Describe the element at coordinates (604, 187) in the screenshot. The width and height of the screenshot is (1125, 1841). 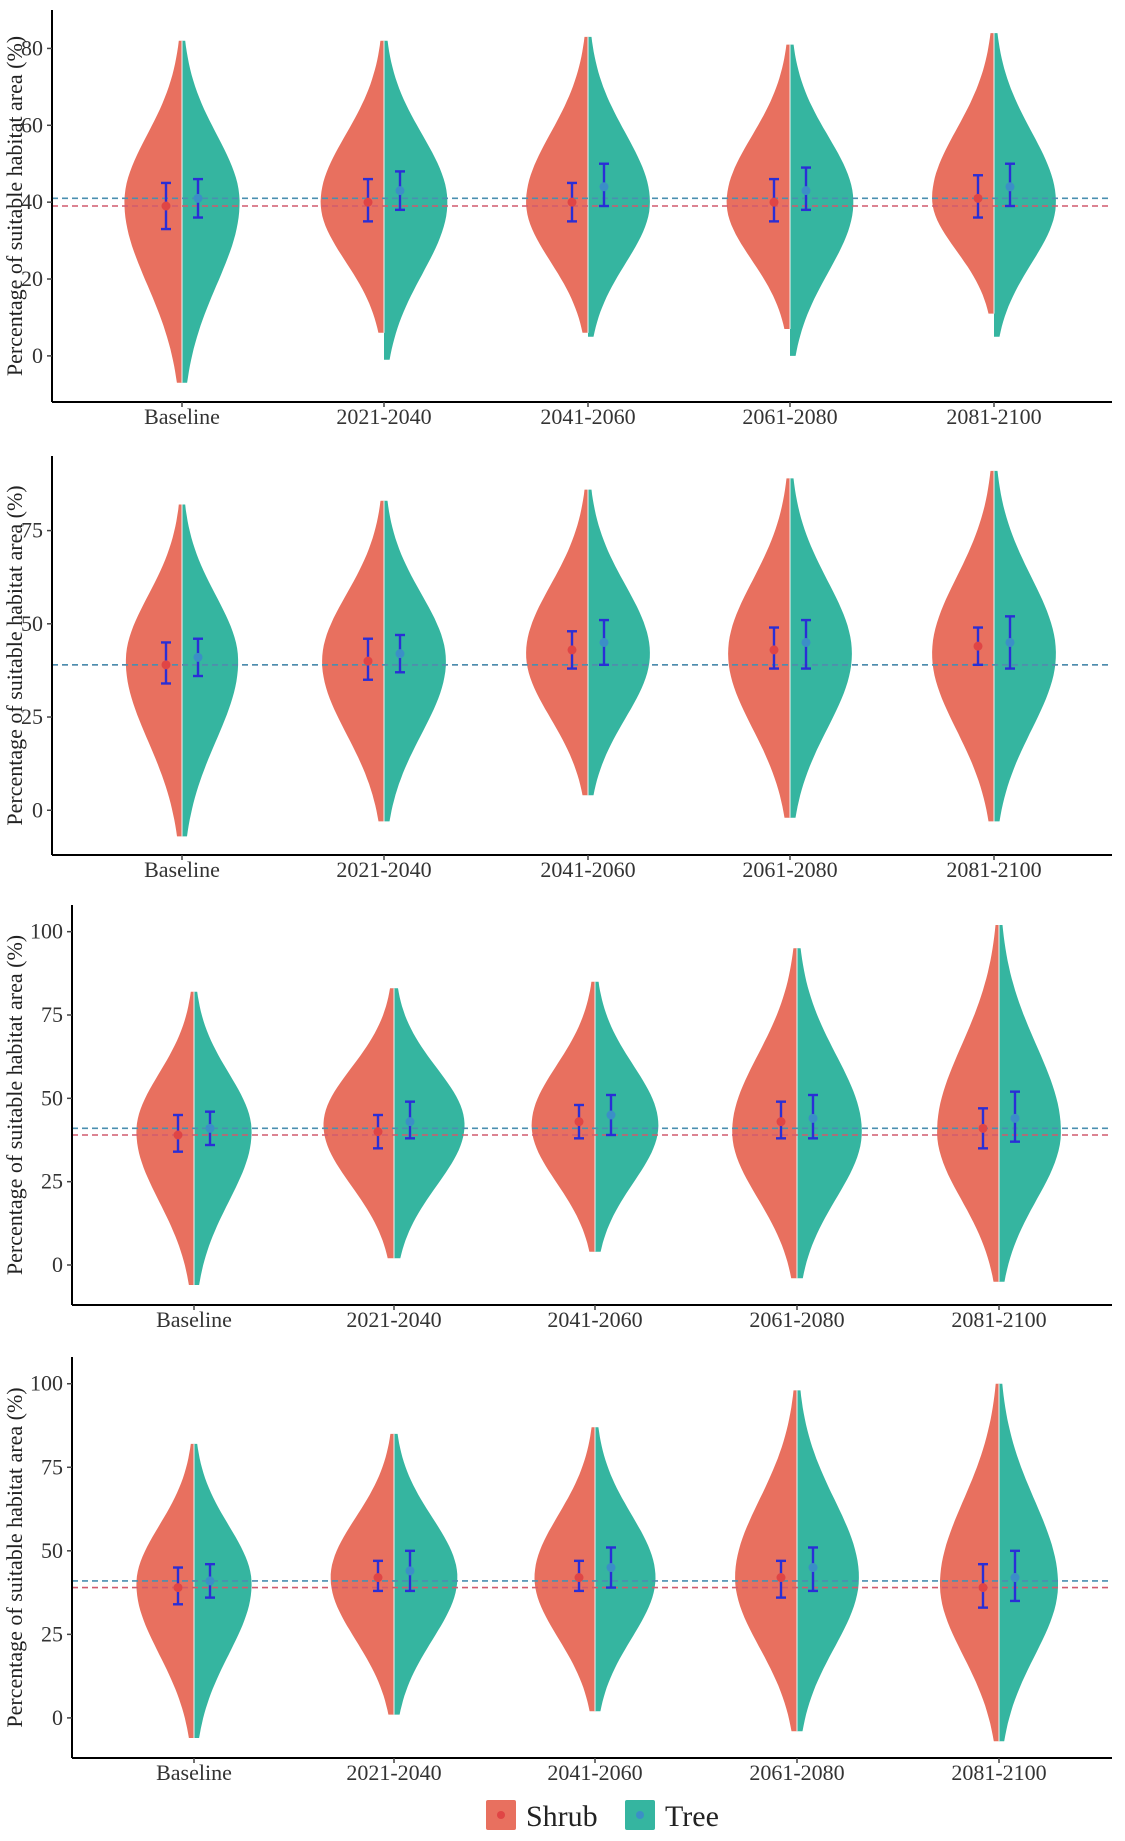
I see `mean-point-tree-2041-2060` at that location.